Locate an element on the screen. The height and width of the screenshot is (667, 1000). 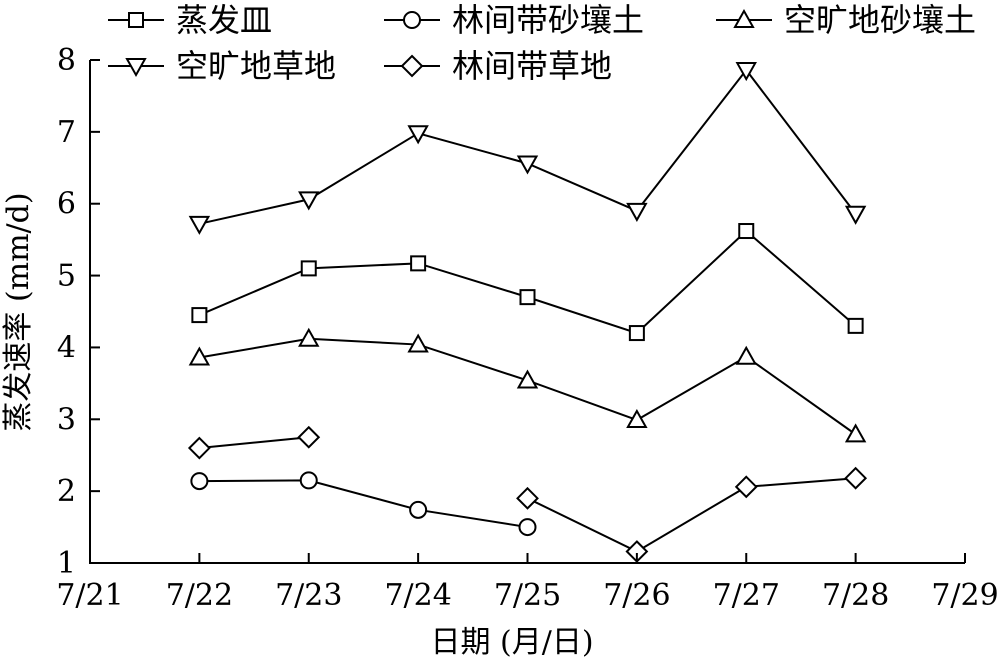
x-tick-label: 7/26 is located at coordinates (636, 595).